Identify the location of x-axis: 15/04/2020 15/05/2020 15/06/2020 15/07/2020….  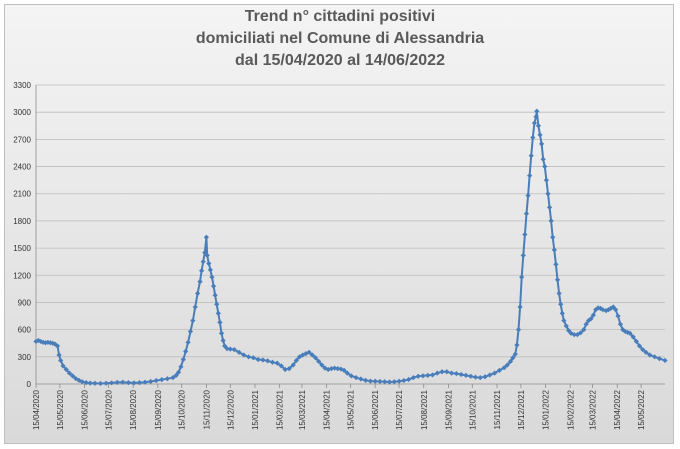
(339, 407).